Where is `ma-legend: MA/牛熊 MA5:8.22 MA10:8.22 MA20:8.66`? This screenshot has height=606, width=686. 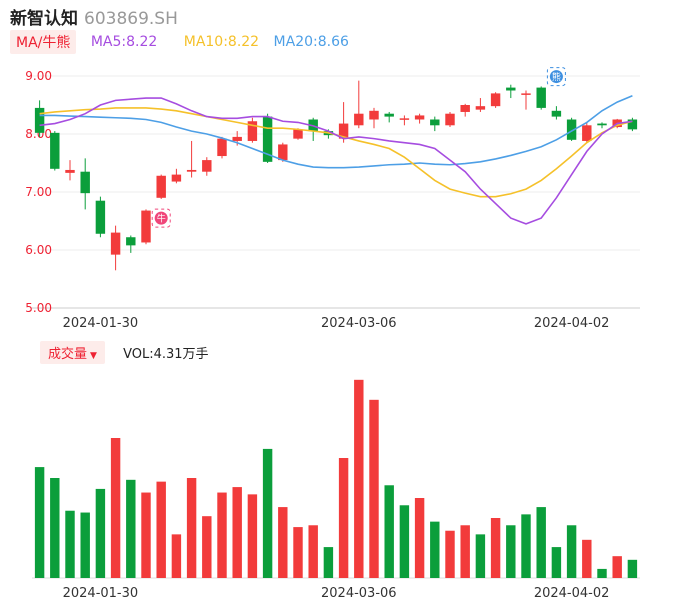
ma-legend: MA/牛熊 MA5:8.22 MA10:8.22 MA20:8.66 is located at coordinates (179, 42).